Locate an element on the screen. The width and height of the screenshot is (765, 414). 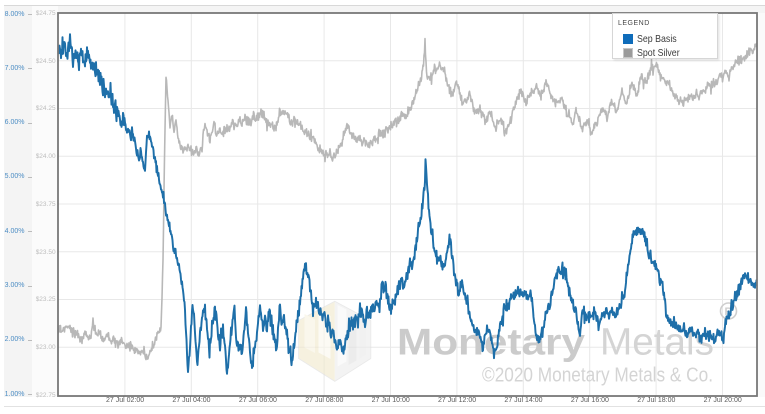
svg-text: ©2020 Monetary Metals & Co. is located at coordinates (597, 376).